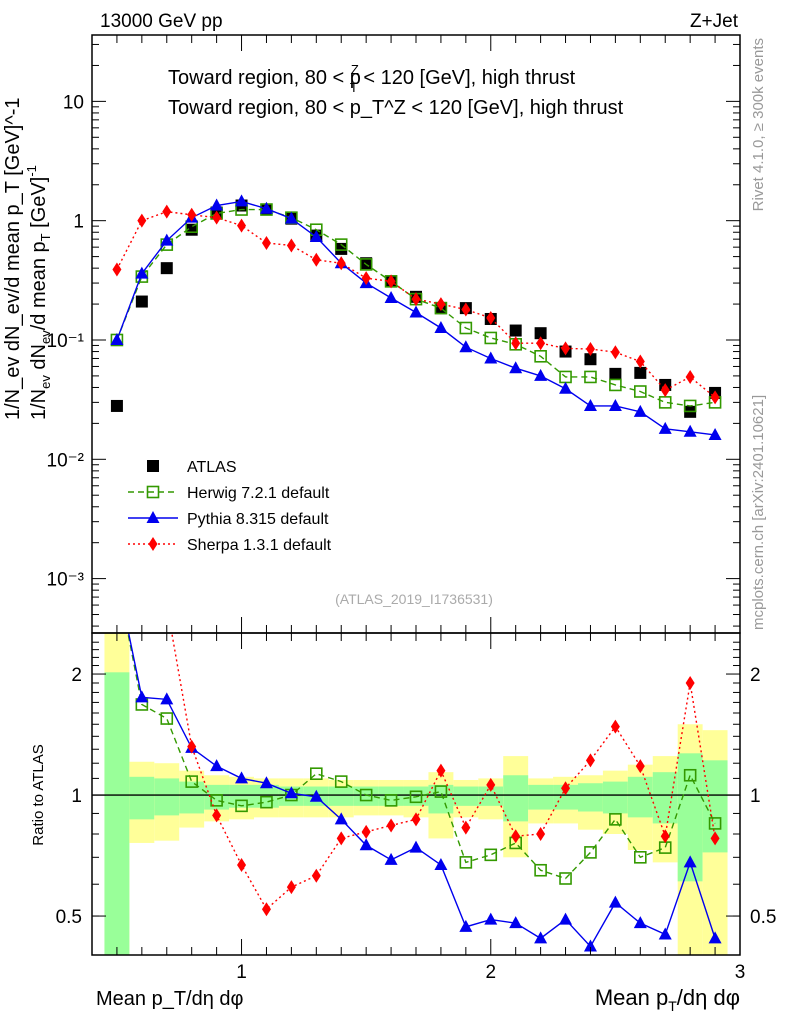  I want to click on ratio-y-tick-label-right: 1, so click(755, 796).